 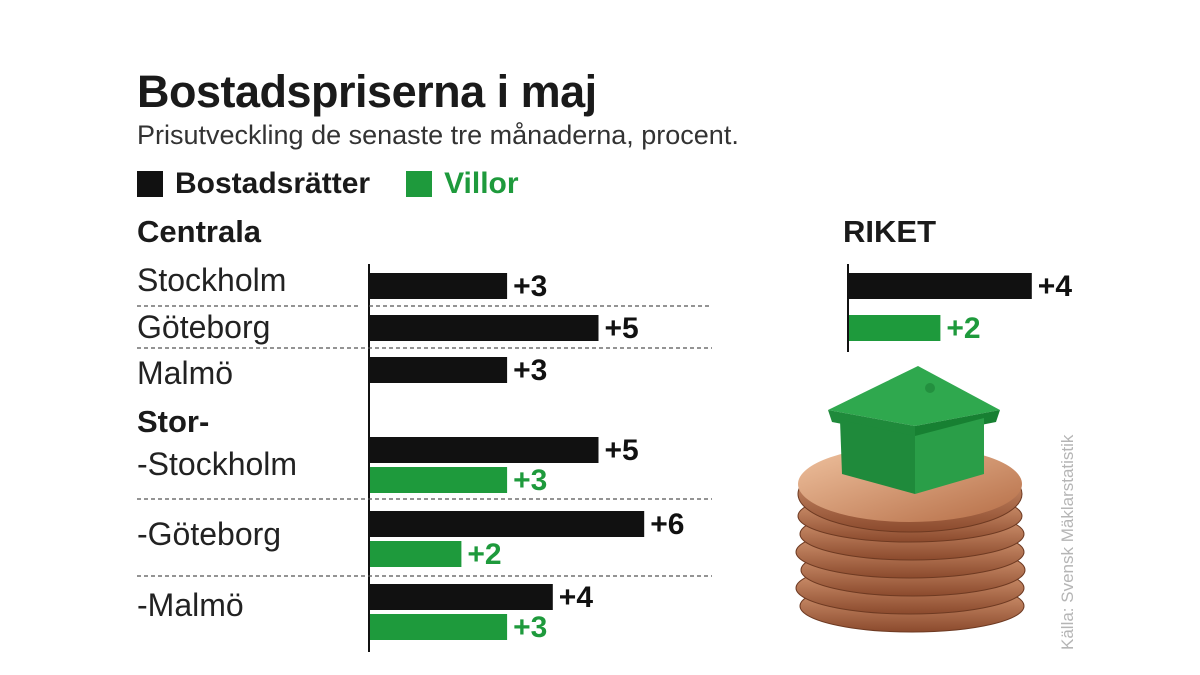 What do you see at coordinates (530, 627) in the screenshot?
I see `value-label-villor-stor-malmo: +3` at bounding box center [530, 627].